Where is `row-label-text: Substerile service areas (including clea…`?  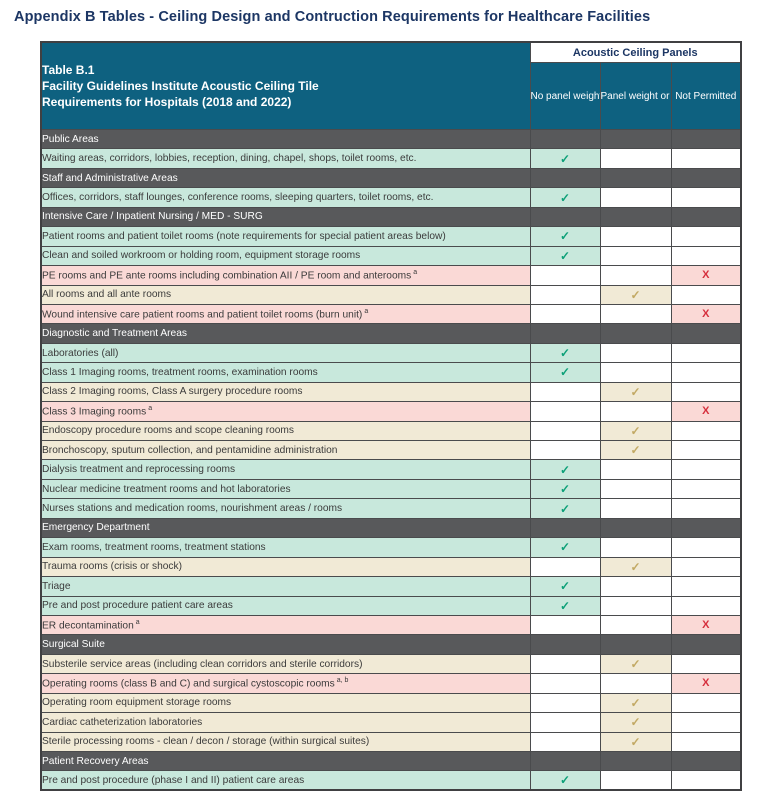
row-label-text: Substerile service areas (including clea… is located at coordinates (202, 664).